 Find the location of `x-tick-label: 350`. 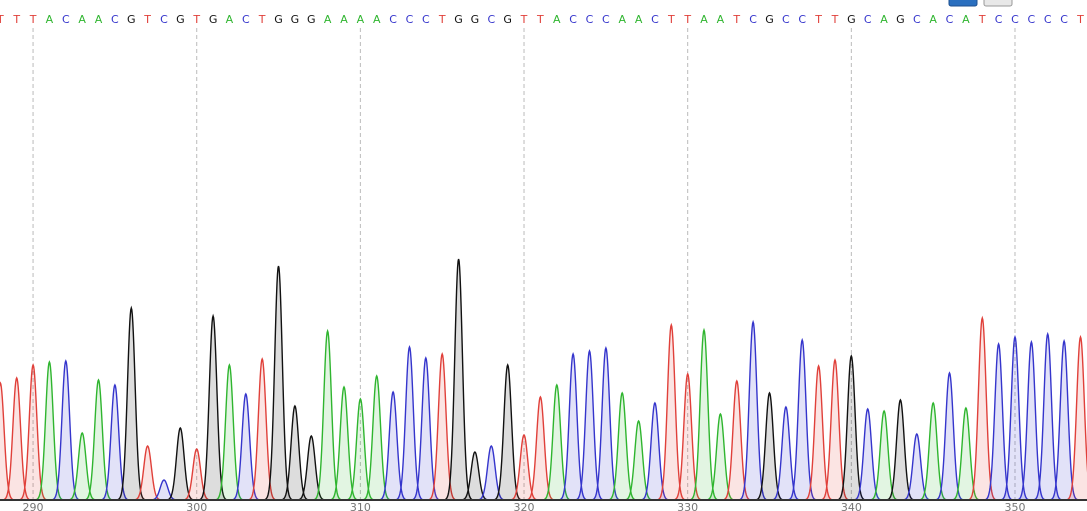

x-tick-label: 350 is located at coordinates (1014, 506).